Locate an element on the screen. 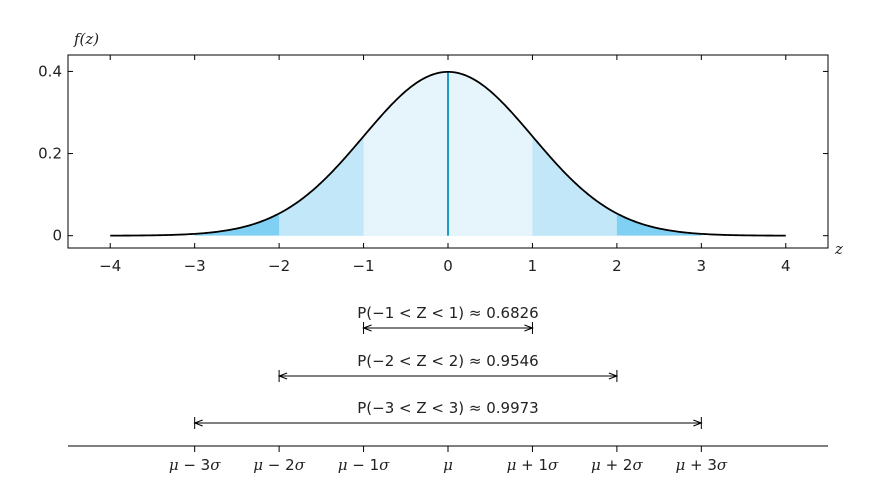 This screenshot has height=501, width=874. x-tick-label: −1 is located at coordinates (363, 266).